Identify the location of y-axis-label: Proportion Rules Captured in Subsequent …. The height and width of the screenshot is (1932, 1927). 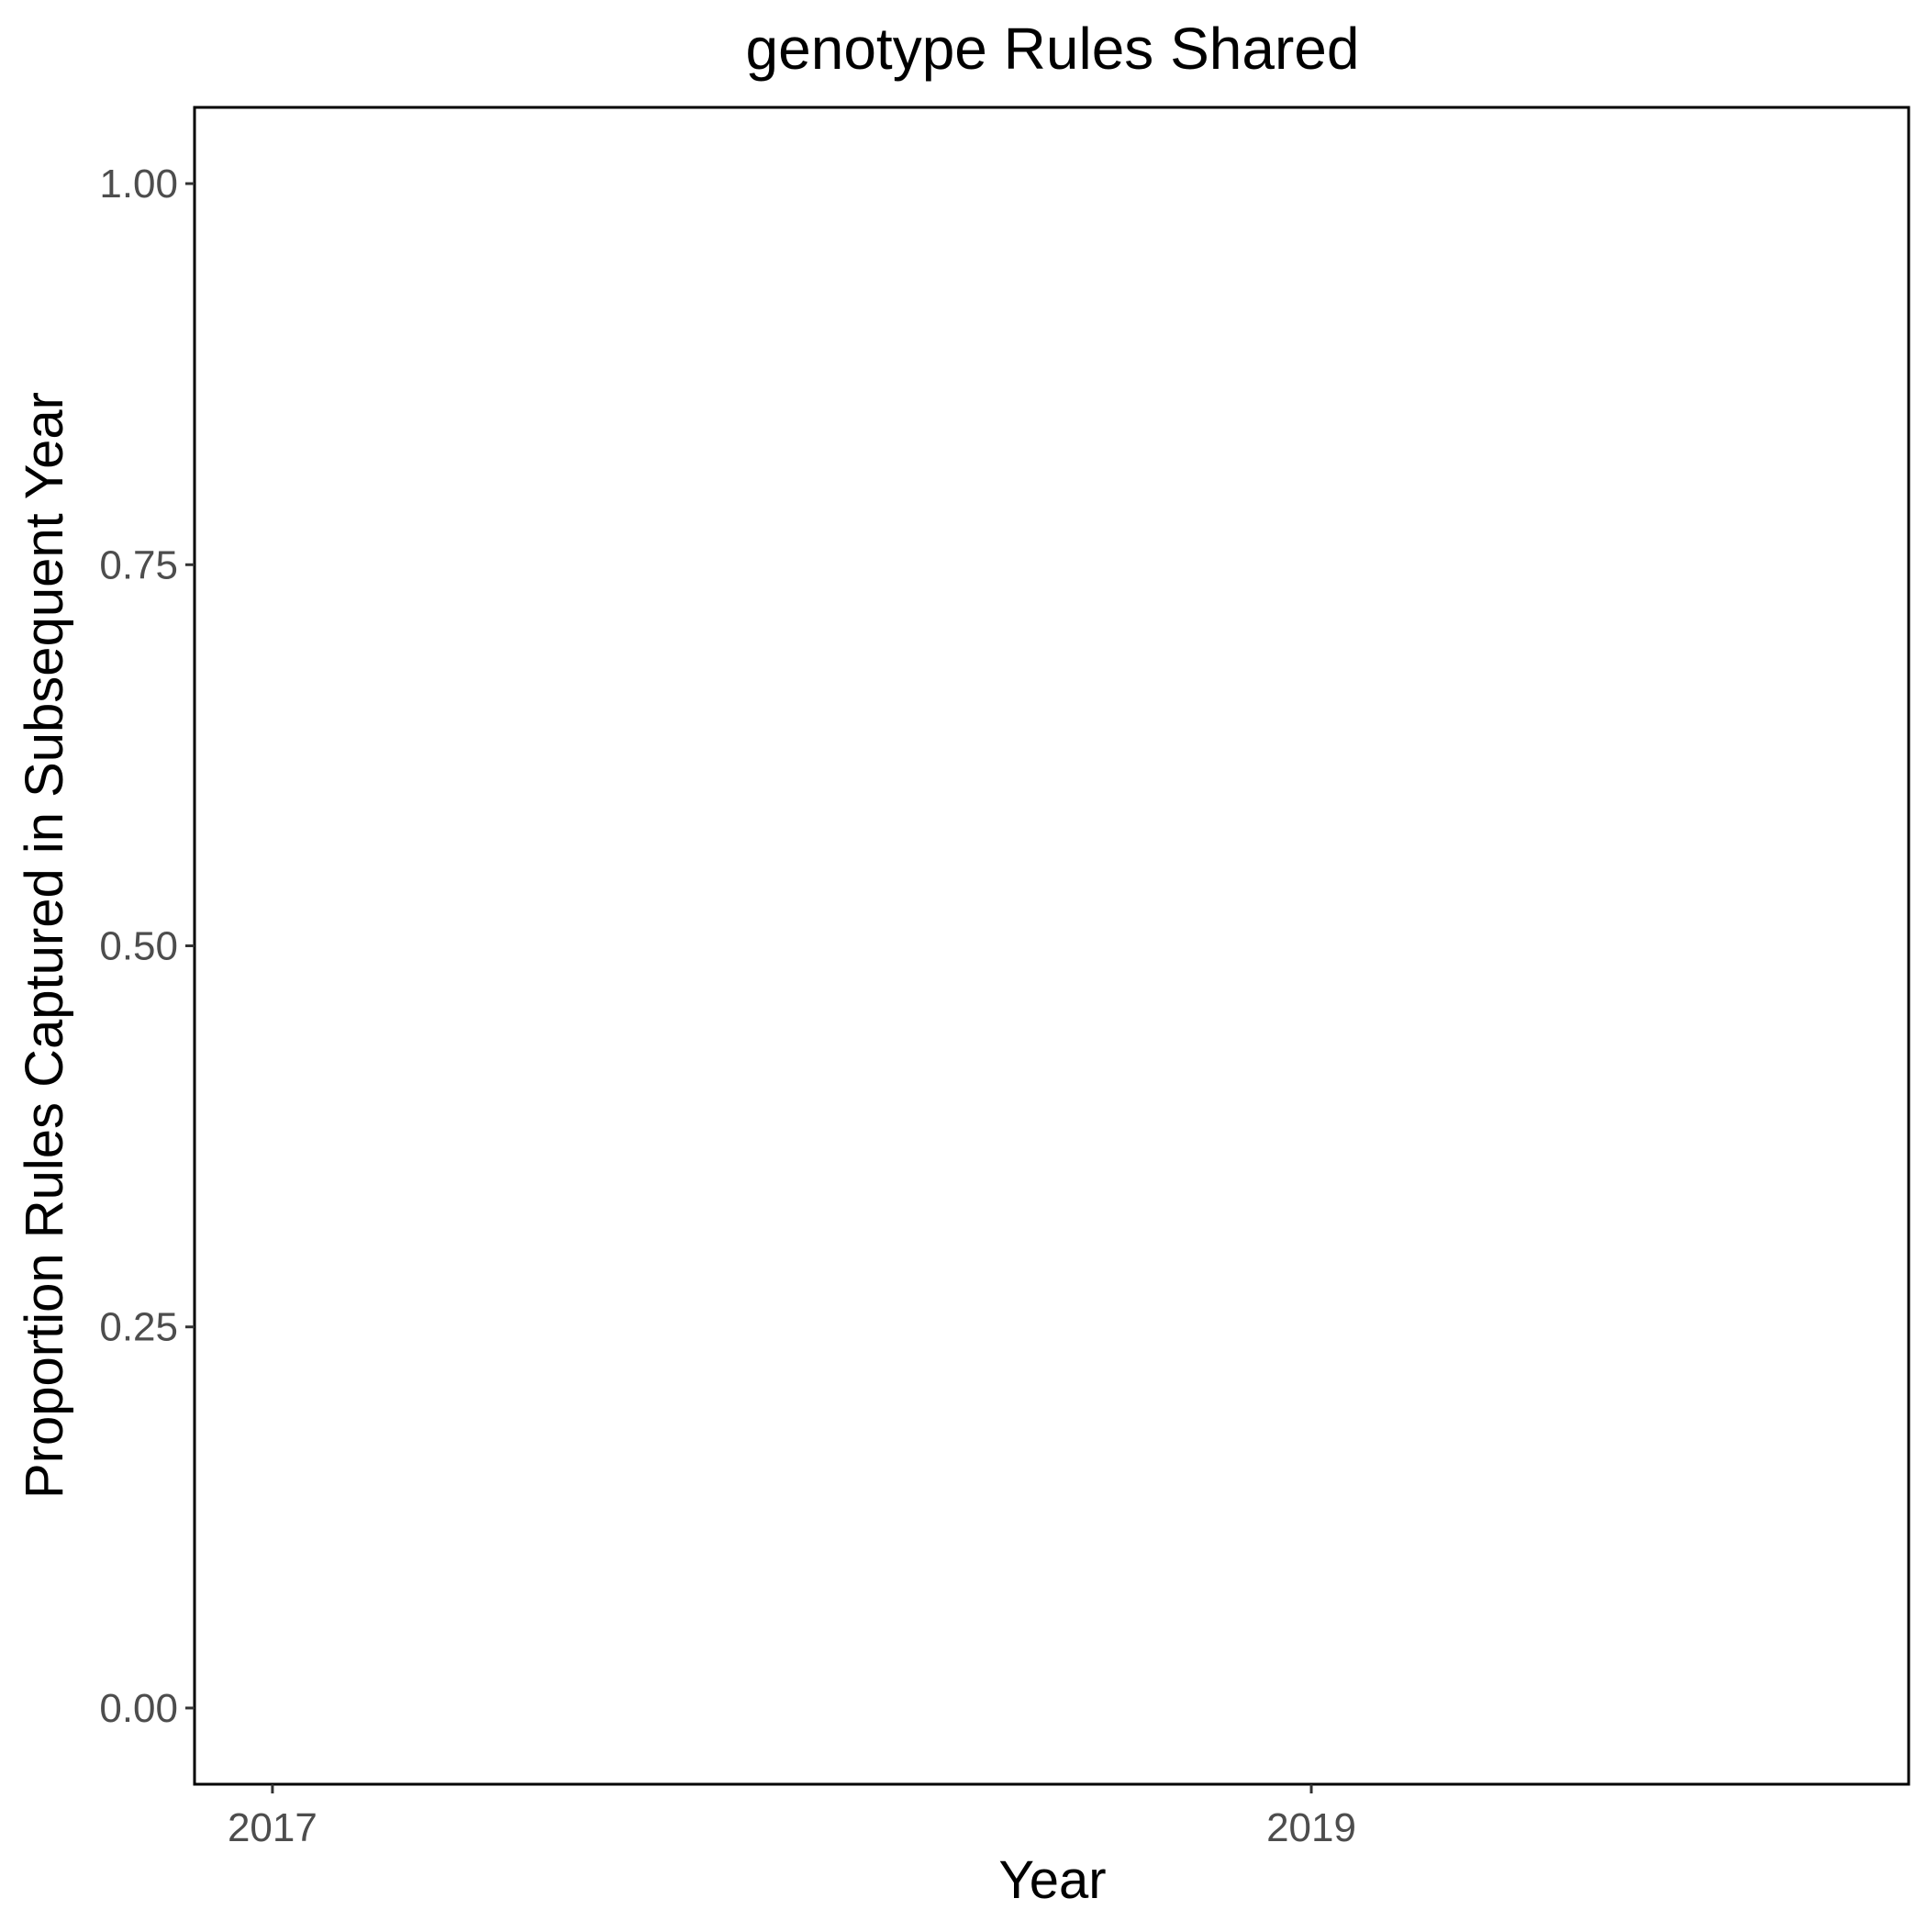
(44, 946).